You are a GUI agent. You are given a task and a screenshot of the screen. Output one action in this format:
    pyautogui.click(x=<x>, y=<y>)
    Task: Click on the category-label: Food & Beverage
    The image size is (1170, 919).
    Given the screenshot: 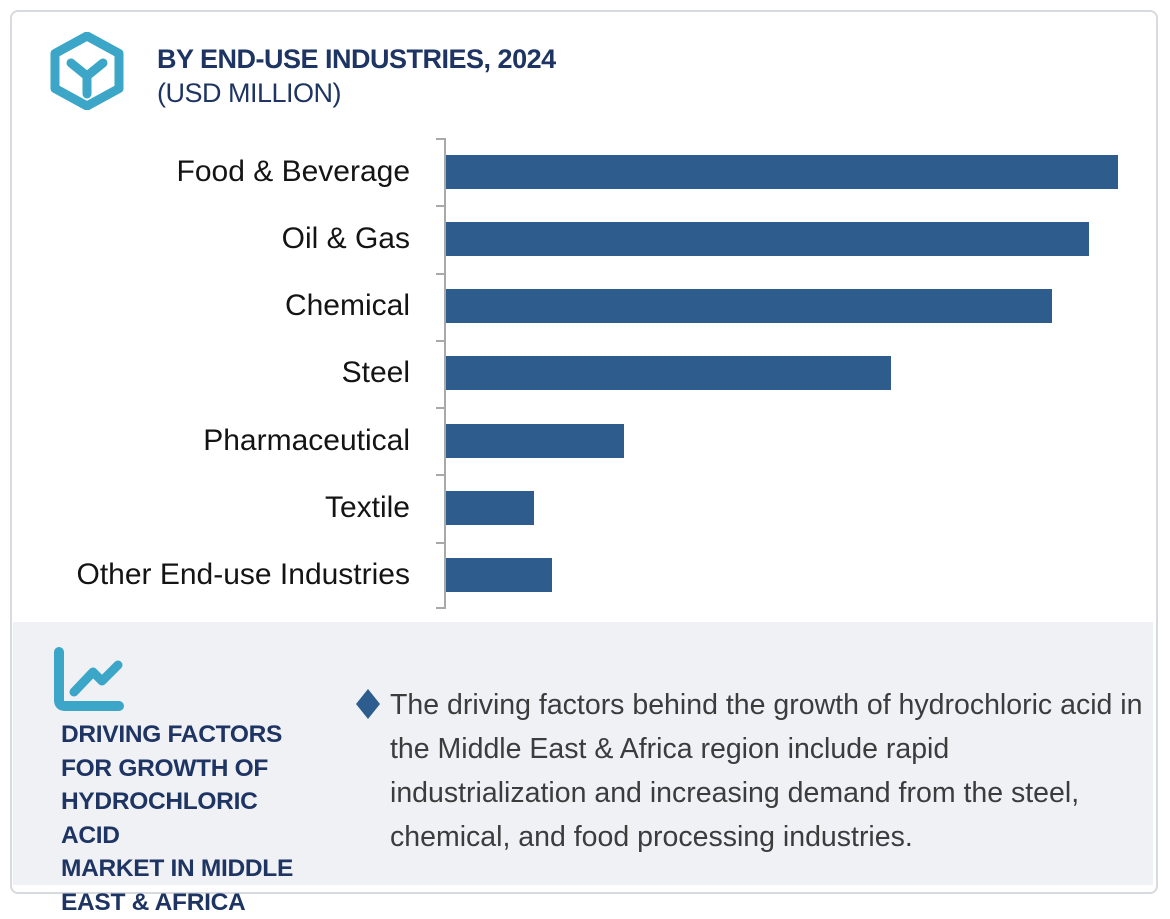 What is the action you would take?
    pyautogui.click(x=293, y=171)
    